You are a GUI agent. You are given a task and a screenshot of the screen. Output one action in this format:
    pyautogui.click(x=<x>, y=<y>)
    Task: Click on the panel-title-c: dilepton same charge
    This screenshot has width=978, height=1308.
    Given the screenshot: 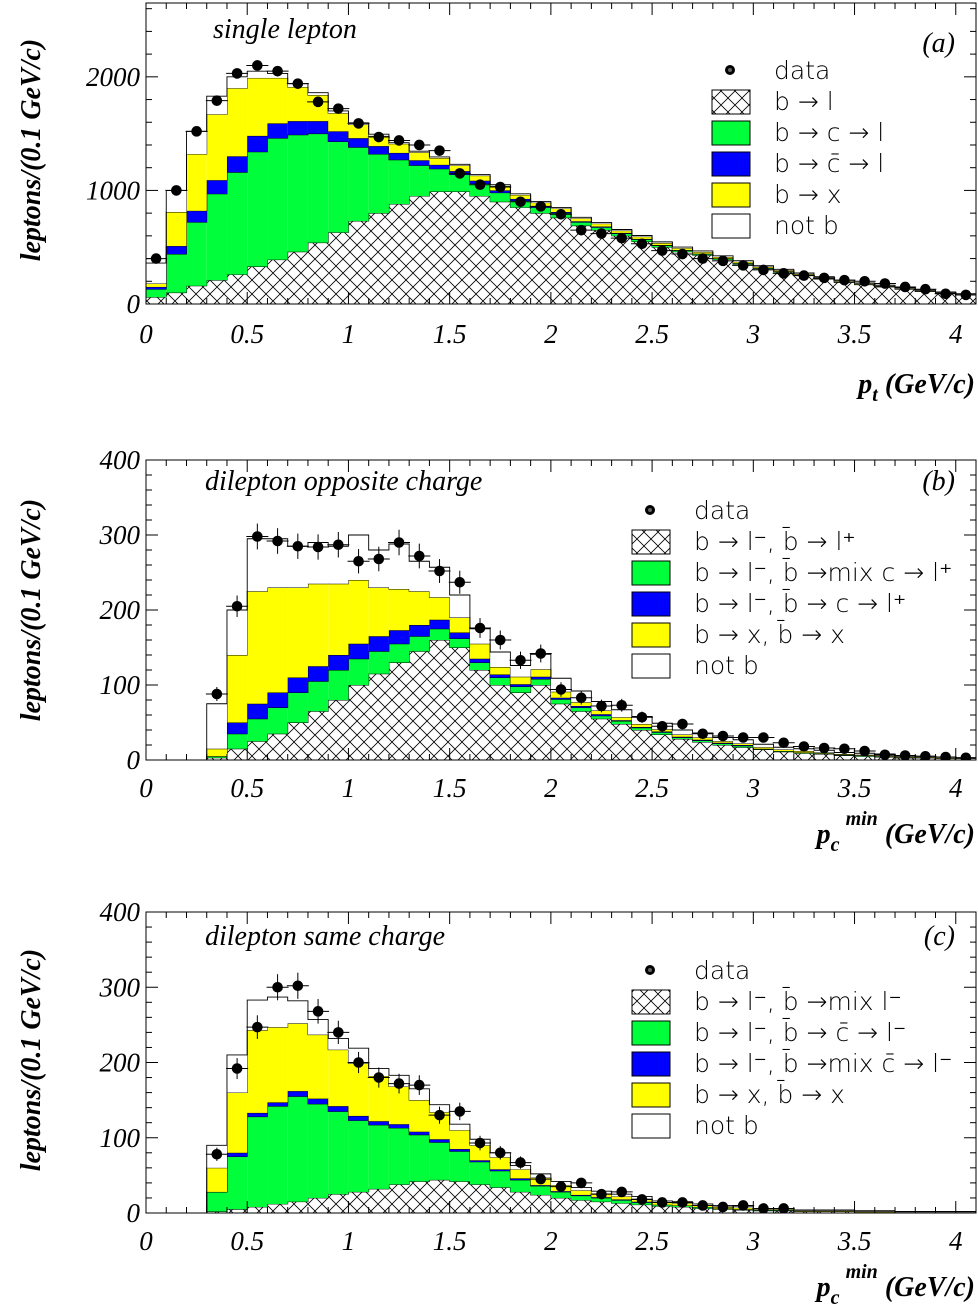 What is the action you would take?
    pyautogui.click(x=325, y=936)
    